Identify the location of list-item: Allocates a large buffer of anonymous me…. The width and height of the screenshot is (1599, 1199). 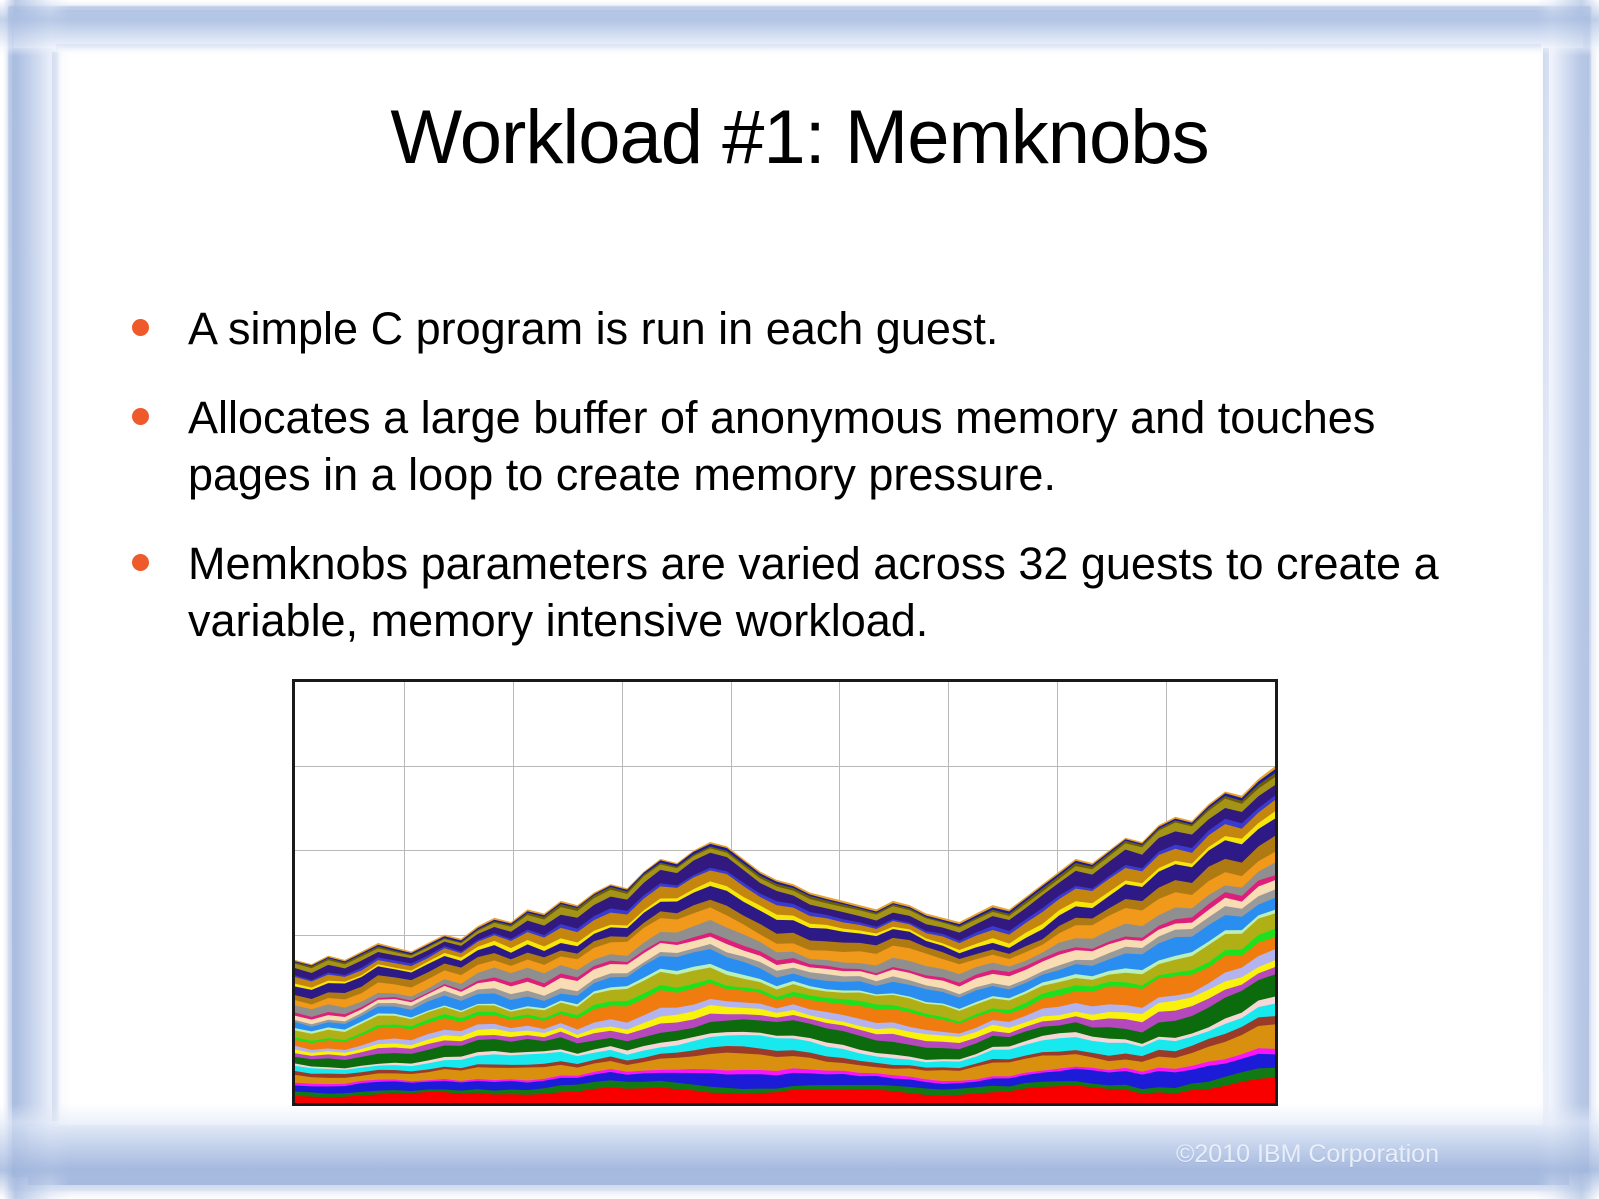
(802, 446).